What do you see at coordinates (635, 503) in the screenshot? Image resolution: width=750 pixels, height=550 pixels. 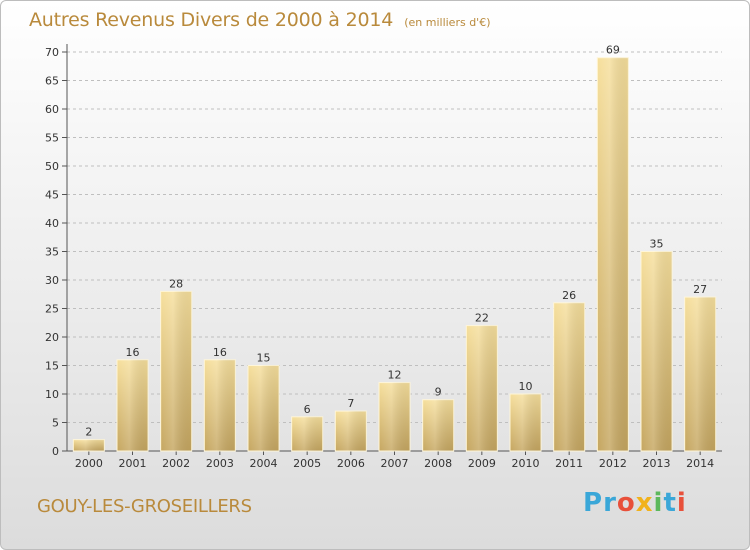 I see `proxiti-logo: Proxiti` at bounding box center [635, 503].